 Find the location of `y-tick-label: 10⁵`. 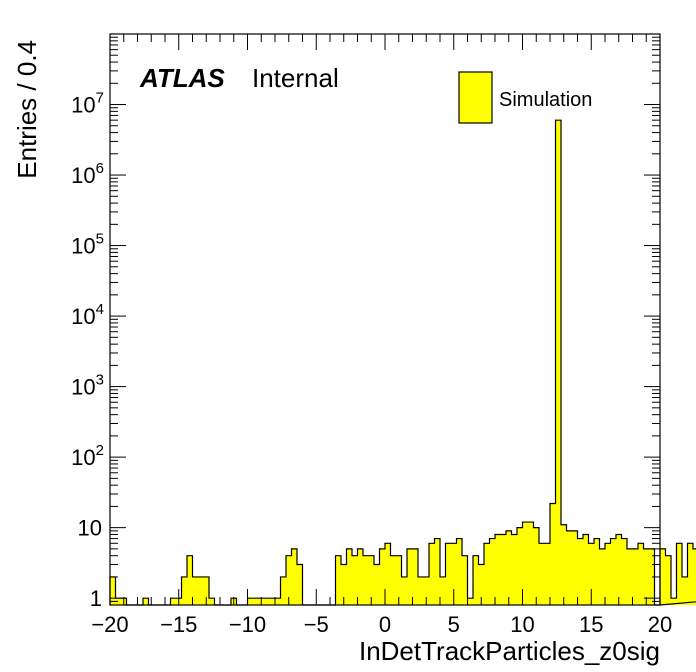

y-tick-label: 10⁵ is located at coordinates (87, 245).